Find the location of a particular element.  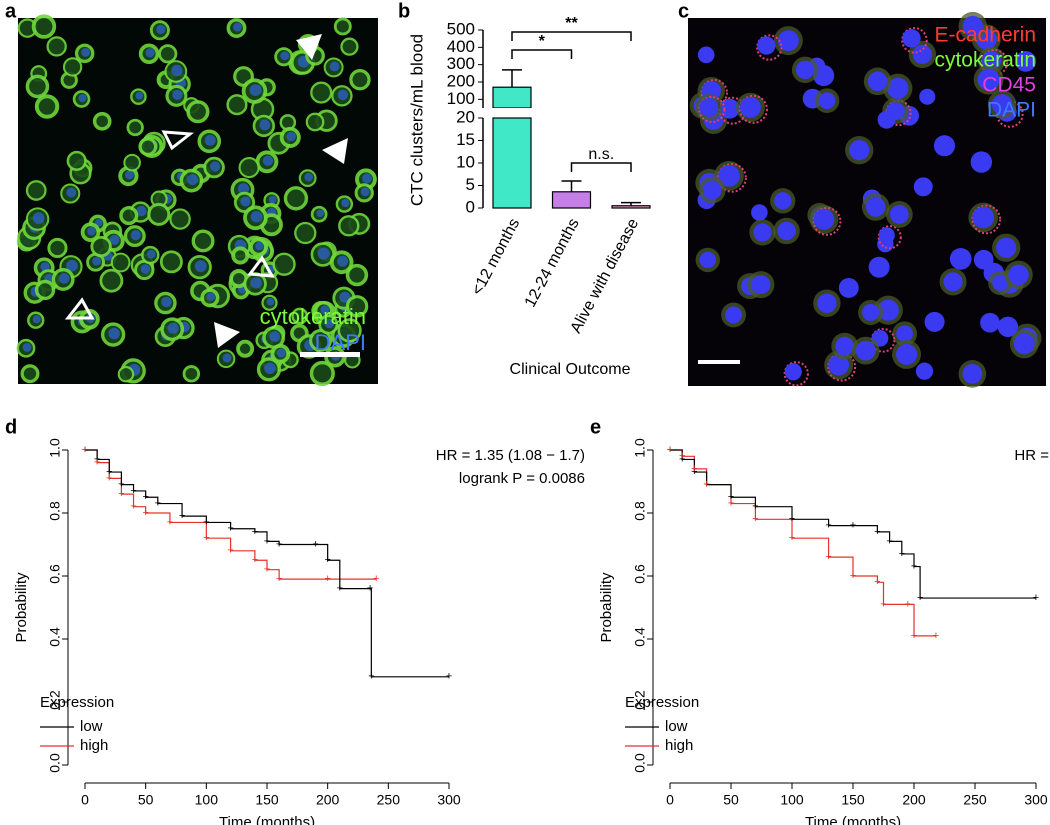

y-tick-label: 0.6 is located at coordinates (55, 574).